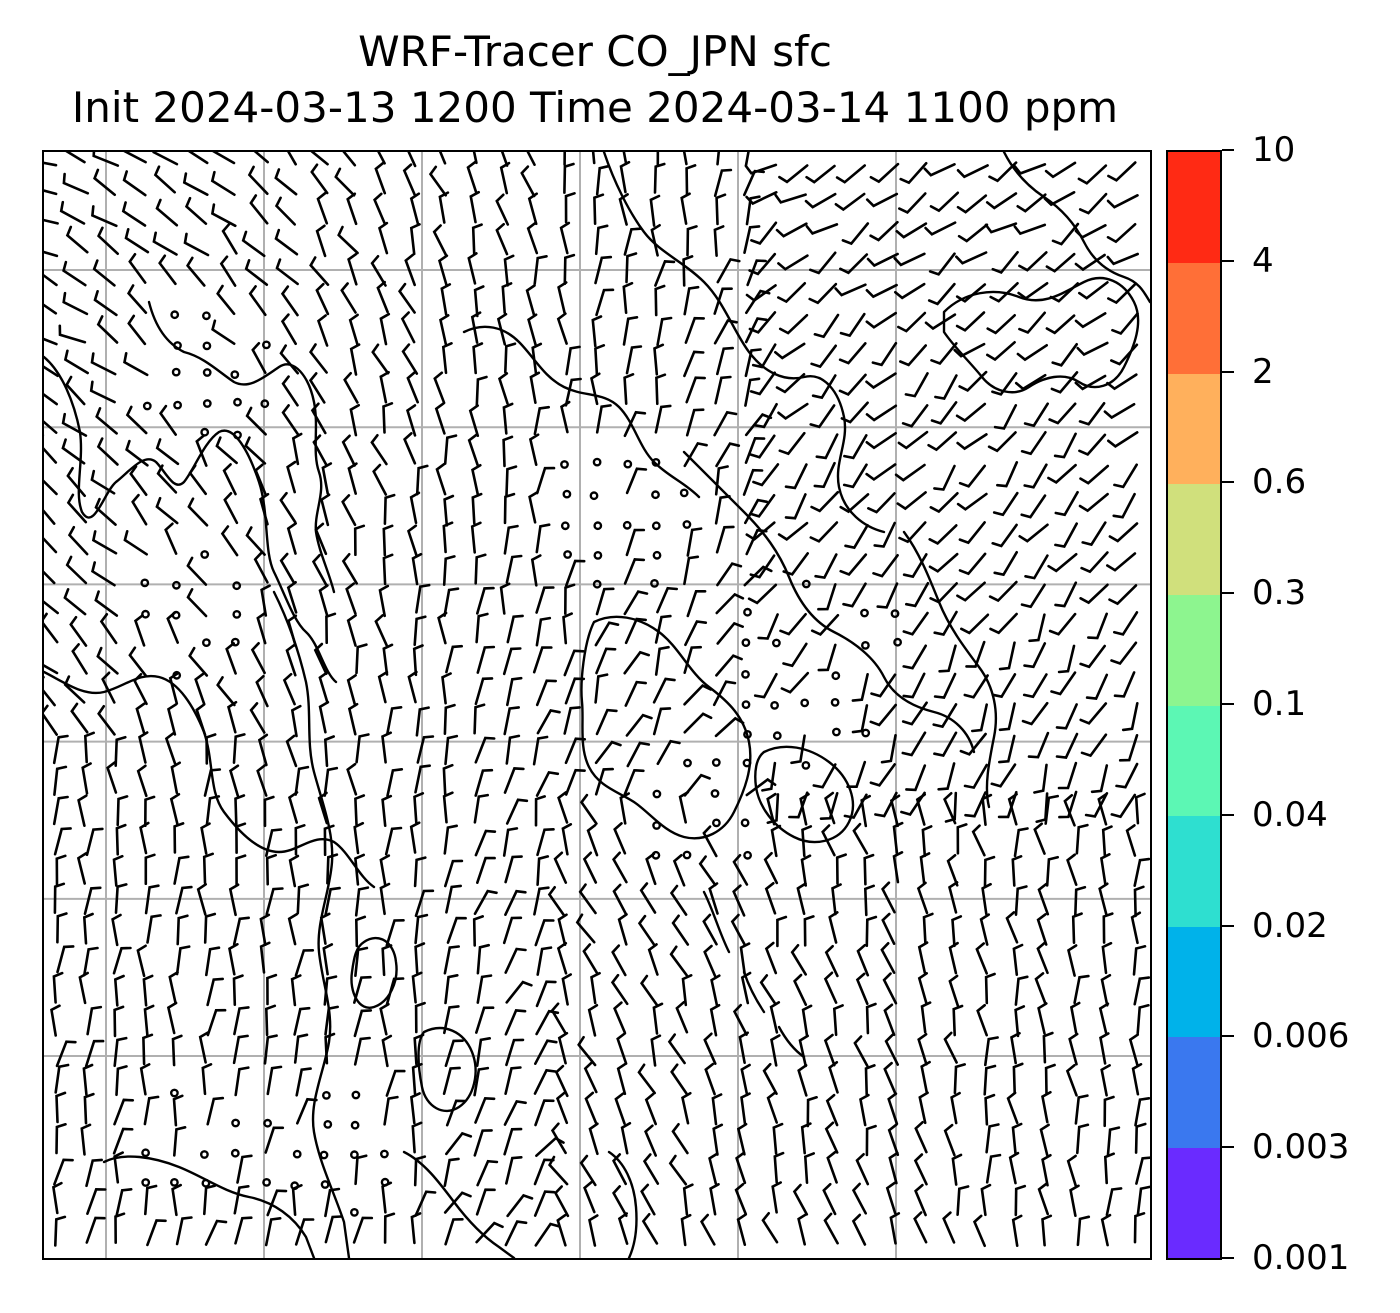 This screenshot has height=1313, width=1400. I want to click on coastline-honshu-east, so click(950, 669).